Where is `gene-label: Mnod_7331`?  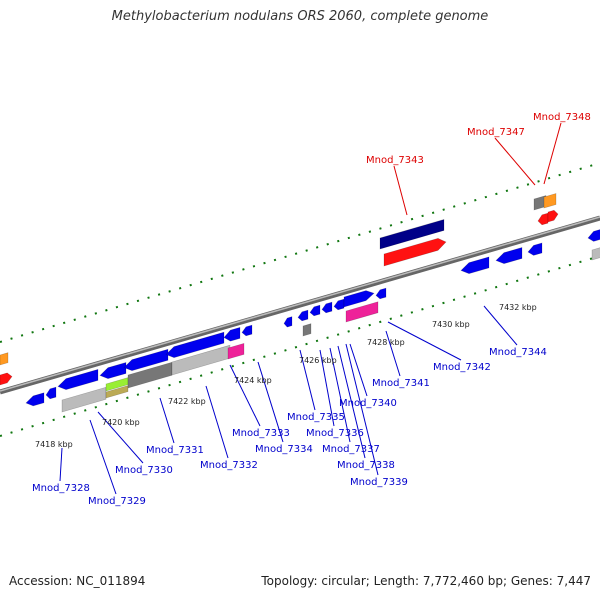
gene-label: Mnod_7331 is located at coordinates (175, 450).